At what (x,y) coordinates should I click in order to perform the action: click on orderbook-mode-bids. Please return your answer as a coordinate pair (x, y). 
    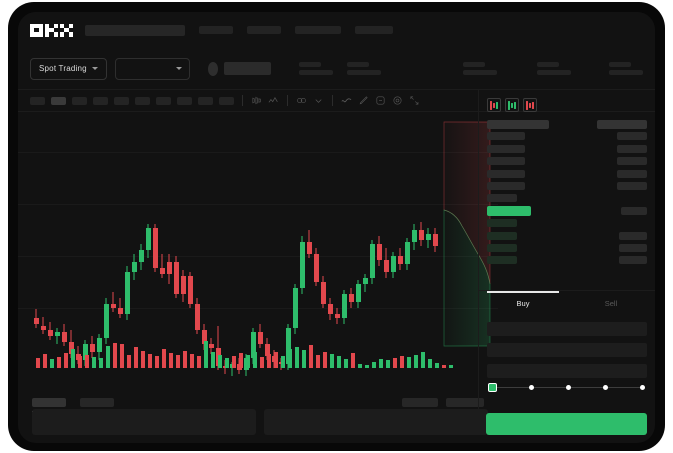
    Looking at the image, I should click on (512, 105).